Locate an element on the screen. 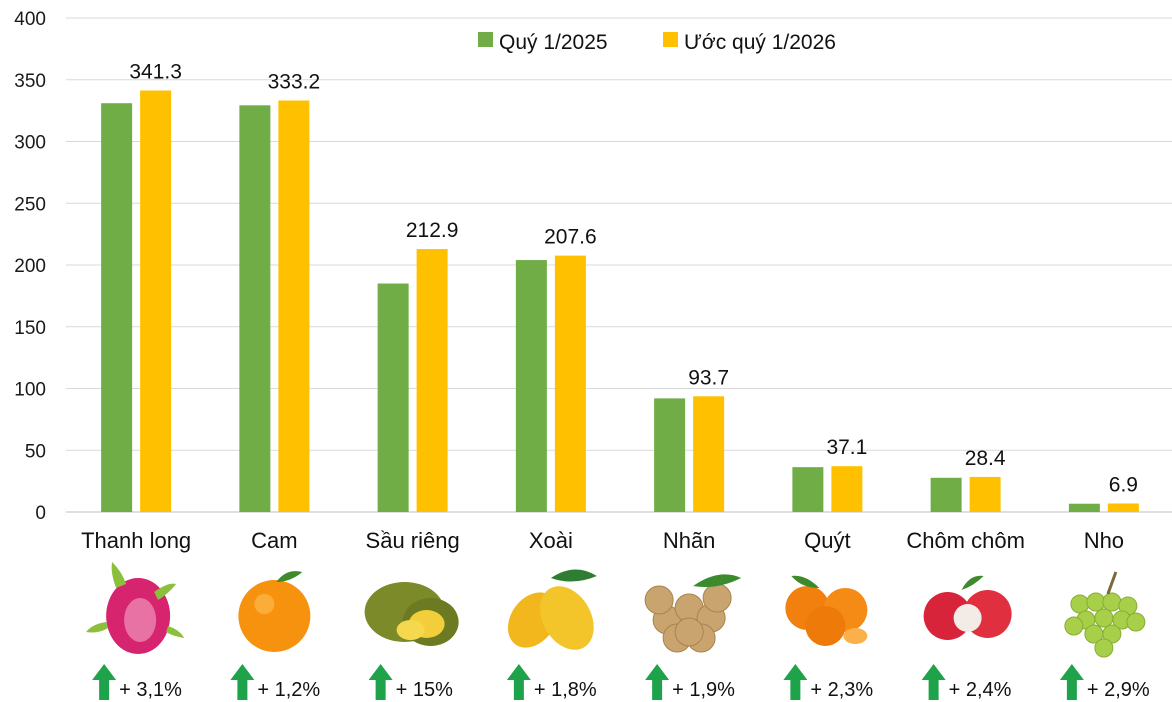 The width and height of the screenshot is (1172, 702). growth-label: + 1,8% is located at coordinates (565, 690).